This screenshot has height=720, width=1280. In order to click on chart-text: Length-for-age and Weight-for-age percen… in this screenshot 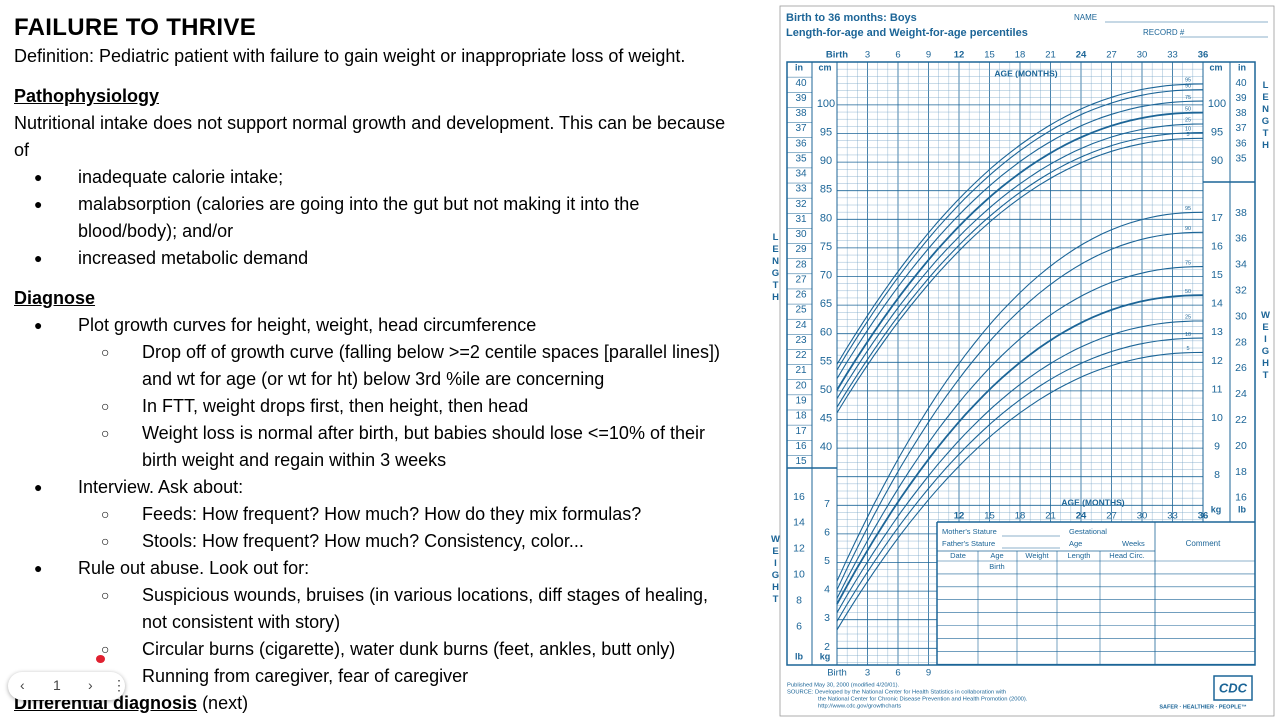, I will do `click(907, 33)`.